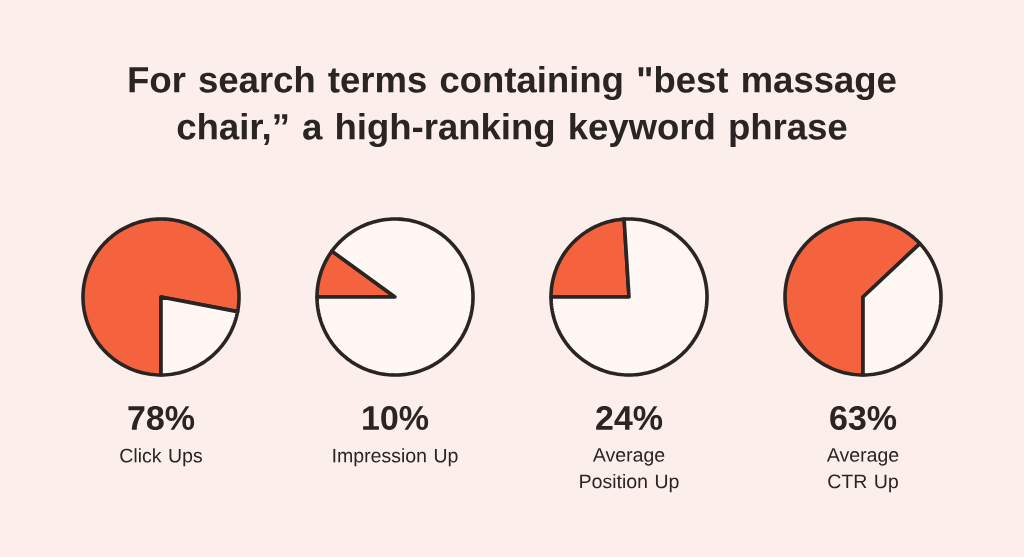 The image size is (1024, 557). Describe the element at coordinates (629, 470) in the screenshot. I see `text: Average Position Up` at that location.